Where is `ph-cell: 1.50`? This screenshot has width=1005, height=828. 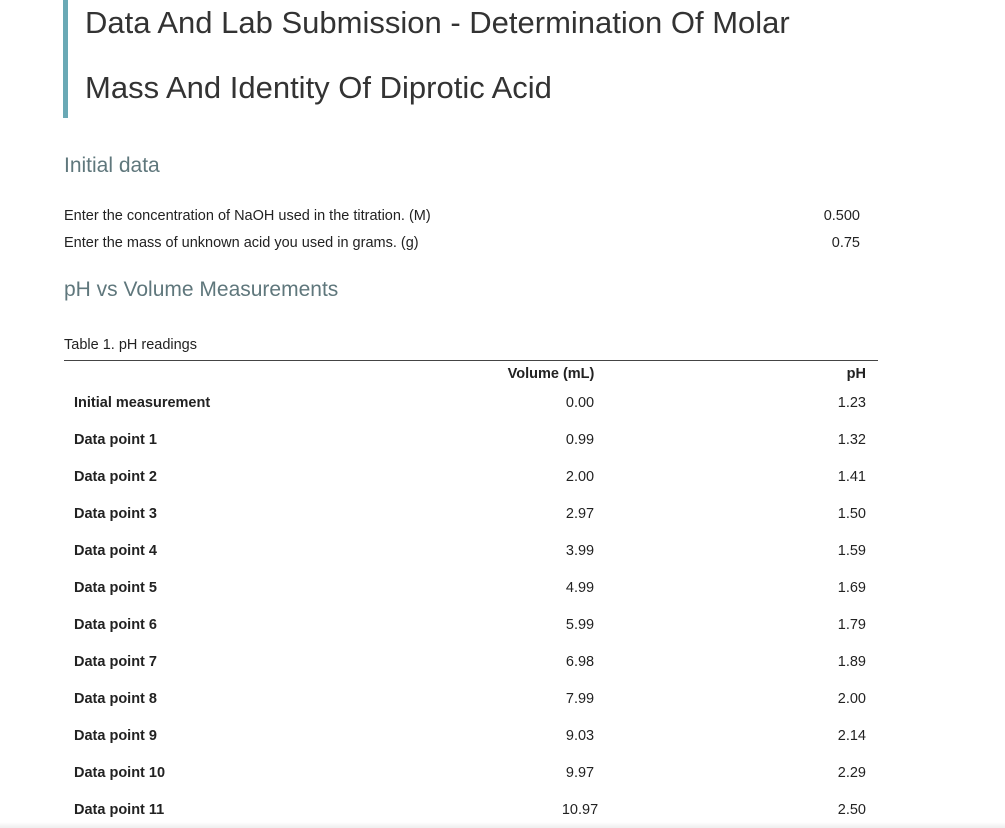
ph-cell: 1.50 is located at coordinates (851, 514).